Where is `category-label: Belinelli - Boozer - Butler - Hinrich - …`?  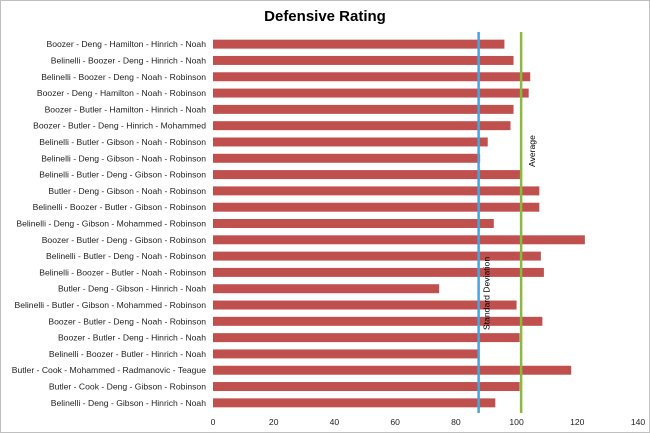 category-label: Belinelli - Boozer - Butler - Hinrich - … is located at coordinates (127, 354).